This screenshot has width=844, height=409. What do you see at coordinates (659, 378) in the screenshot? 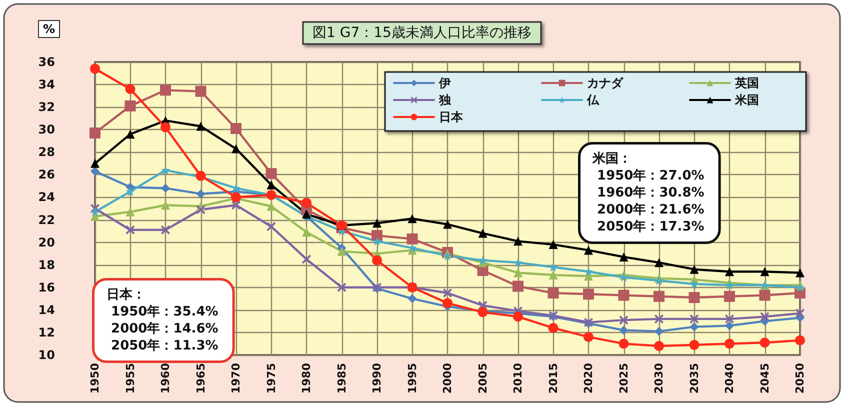
I see `x-tick-label: 2030` at bounding box center [659, 378].